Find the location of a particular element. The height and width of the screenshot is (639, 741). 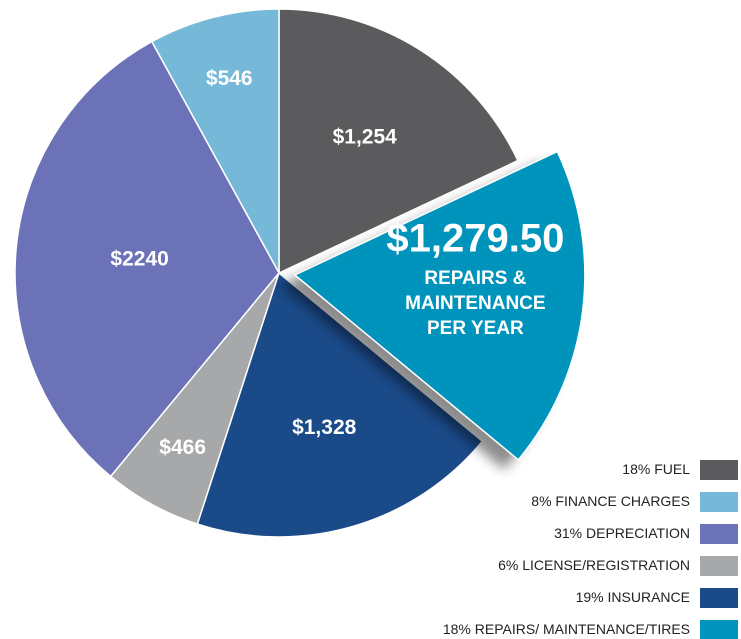

legend-category: DEPRECIATION is located at coordinates (638, 533).